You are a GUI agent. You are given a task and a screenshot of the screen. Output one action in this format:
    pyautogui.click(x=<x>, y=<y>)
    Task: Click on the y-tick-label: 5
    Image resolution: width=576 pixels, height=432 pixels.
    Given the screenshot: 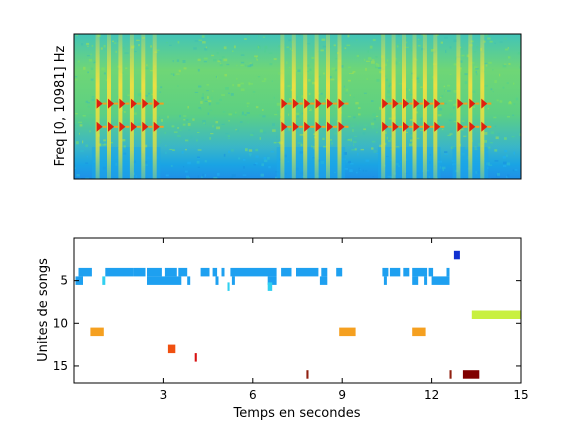 What is the action you would take?
    pyautogui.click(x=64, y=281)
    